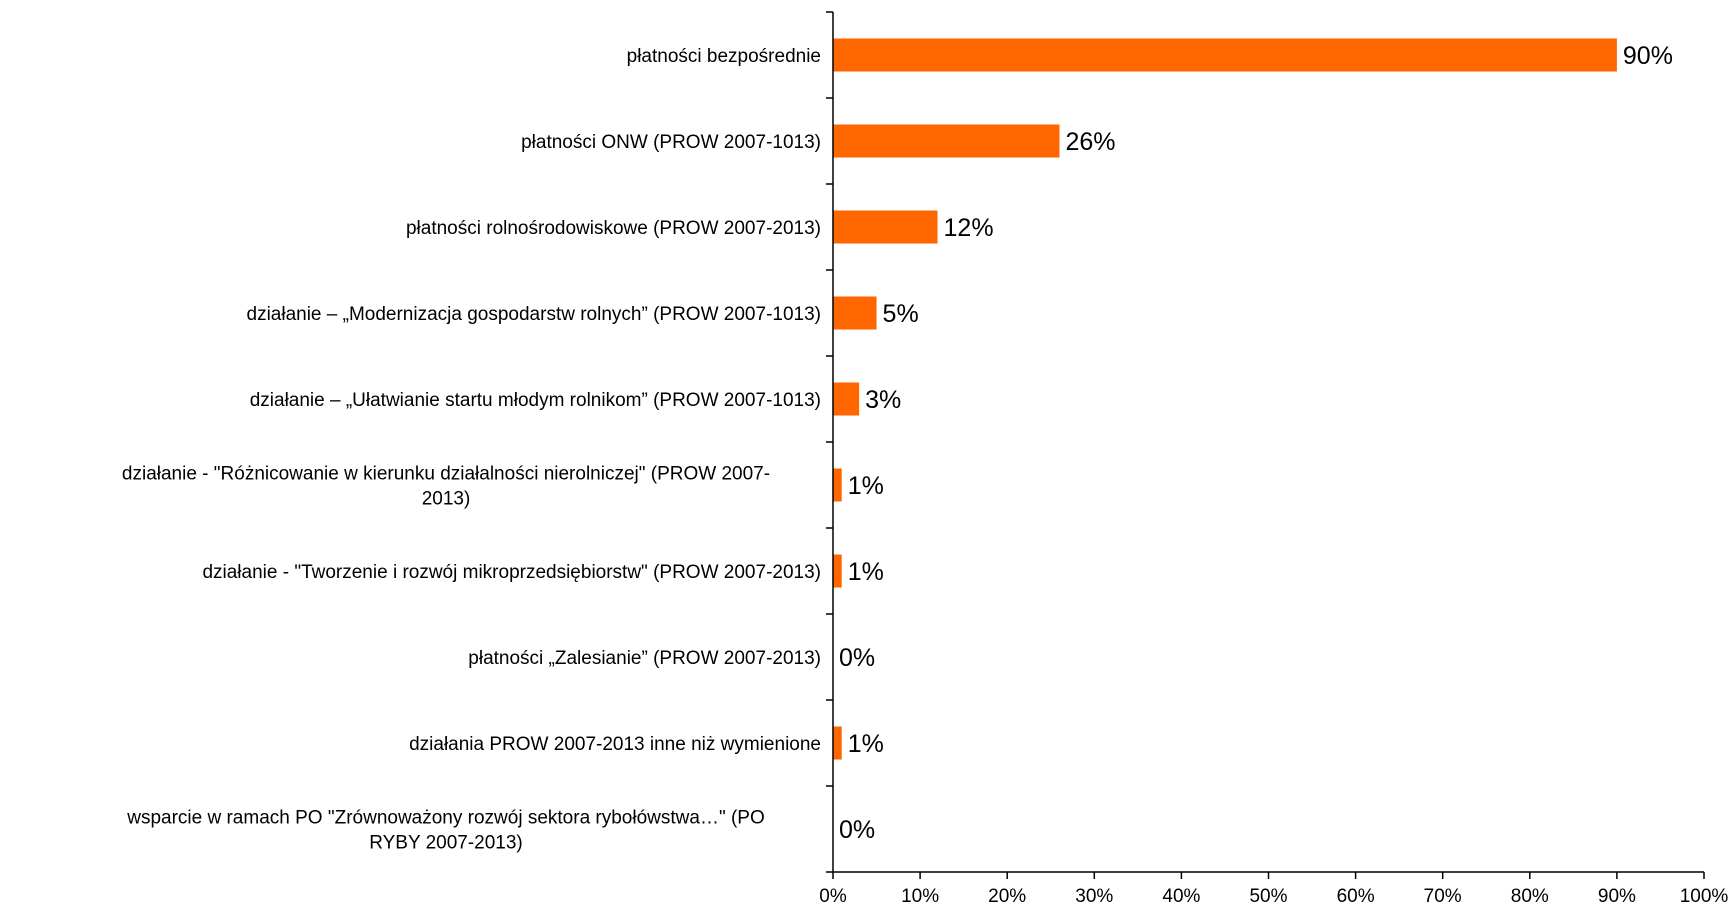 The image size is (1733, 906). What do you see at coordinates (883, 400) in the screenshot?
I see `value-label: 3%` at bounding box center [883, 400].